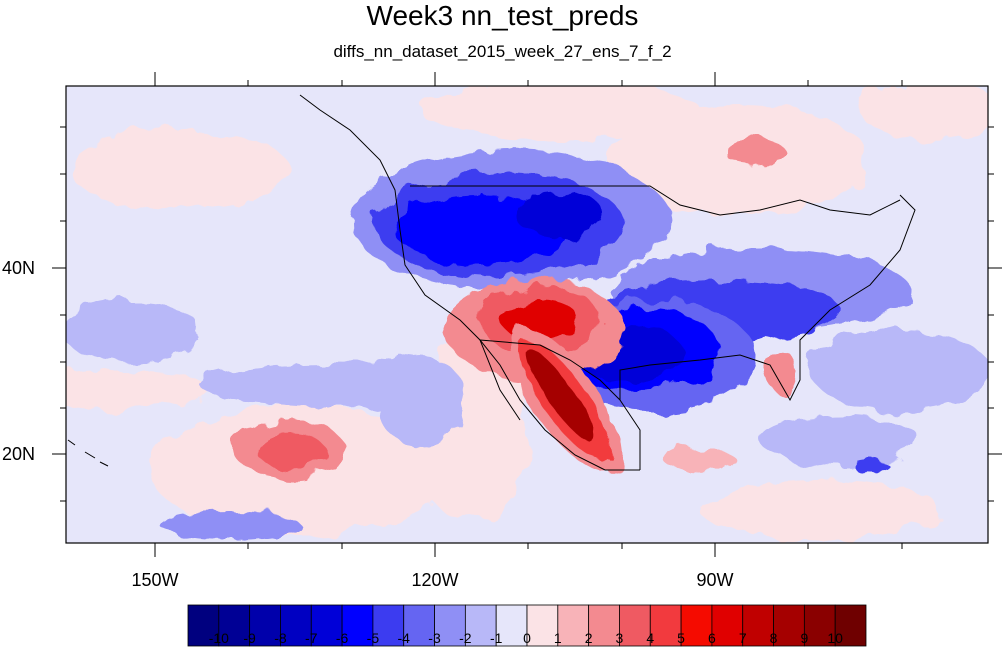 Image resolution: width=1005 pixels, height=672 pixels. I want to click on lat-label-40n: 40N, so click(19, 268).